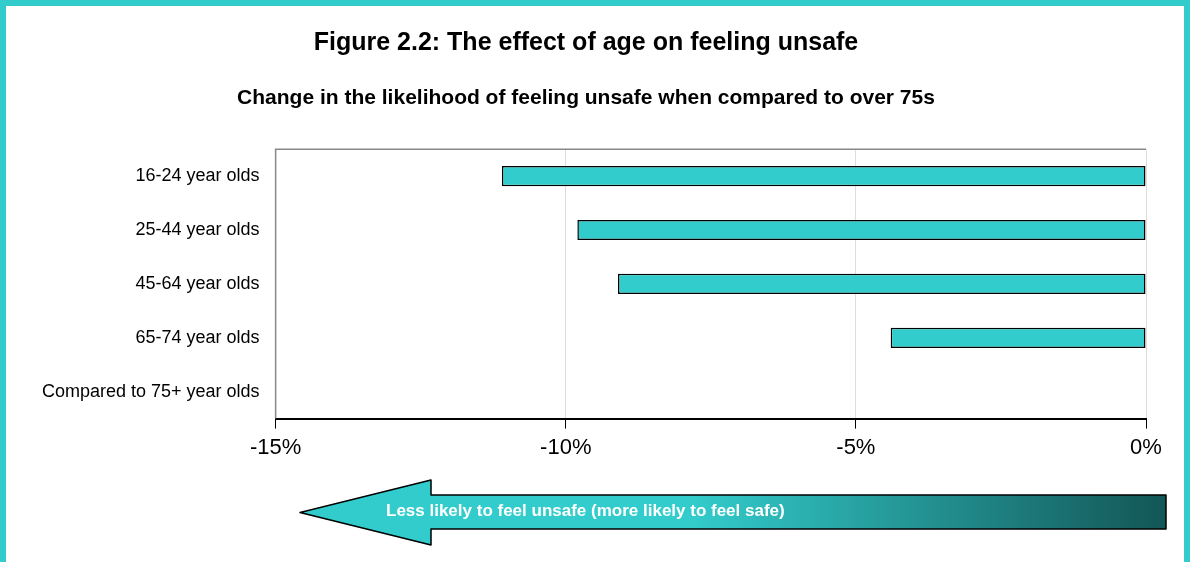 This screenshot has width=1202, height=562. I want to click on x-tick-label: -15%, so click(275, 446).